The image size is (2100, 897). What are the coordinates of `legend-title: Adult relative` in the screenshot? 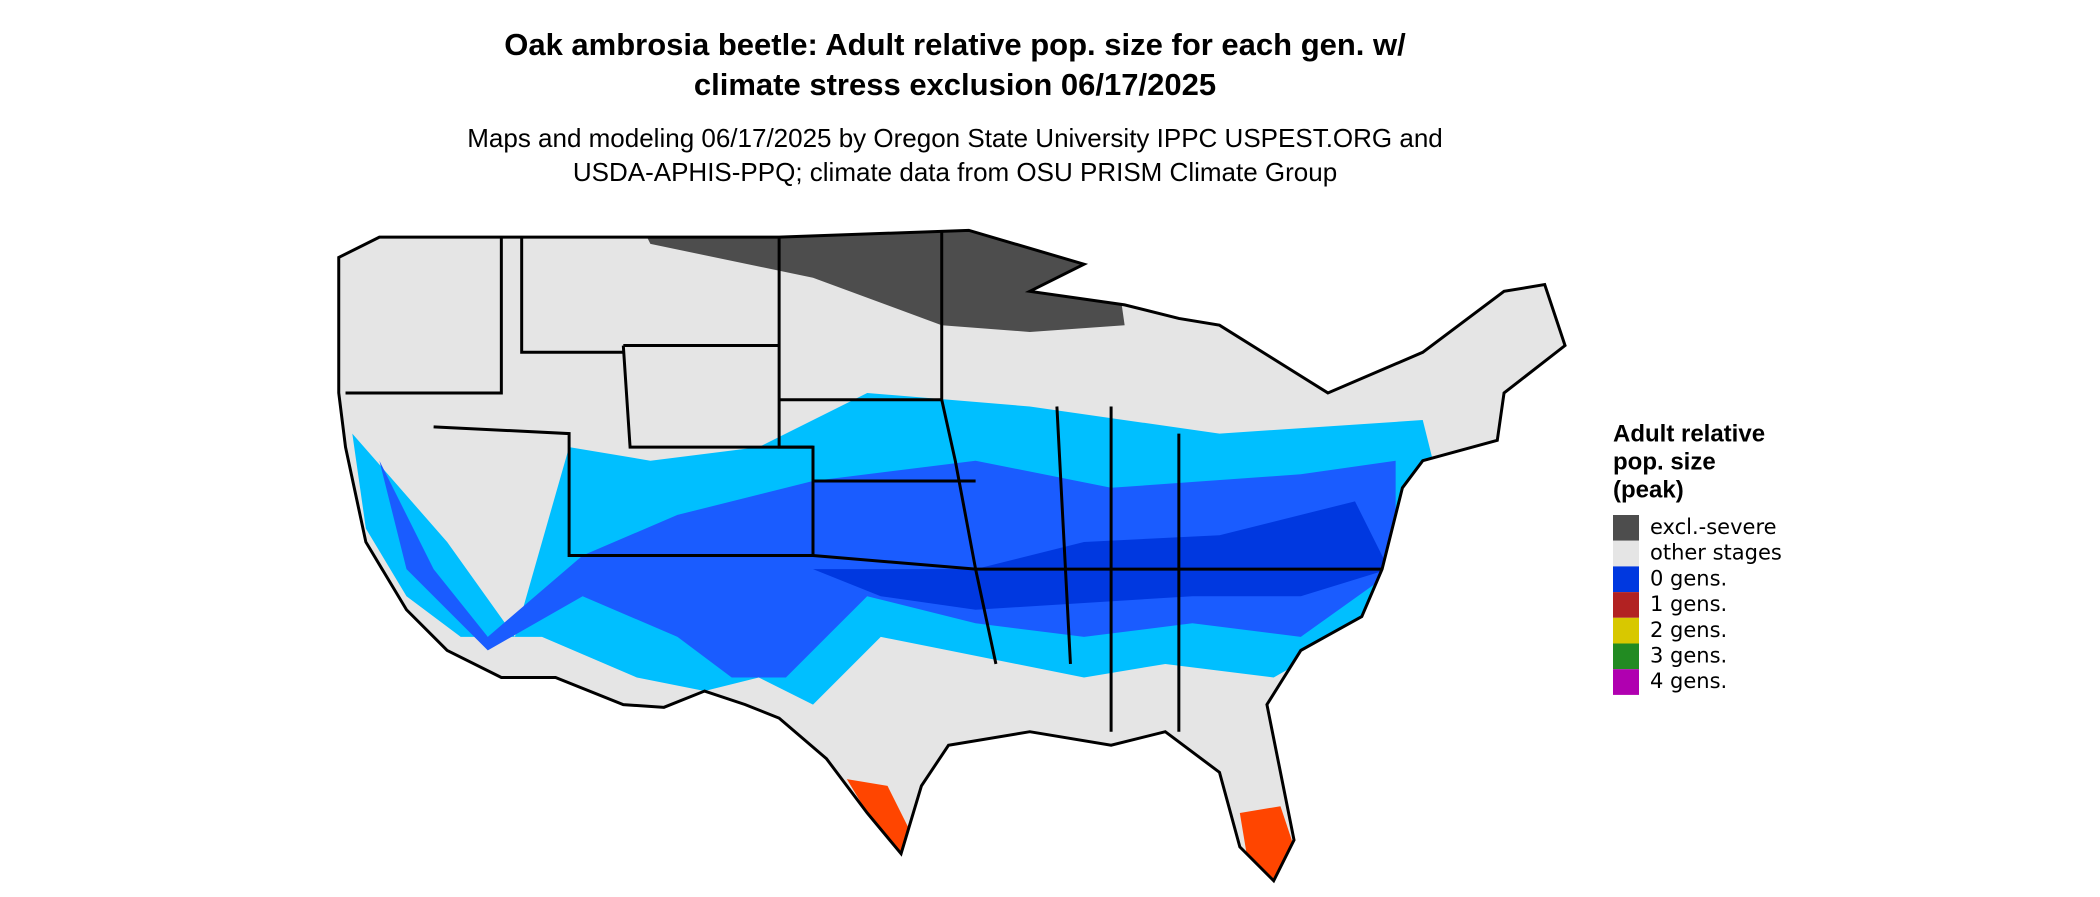 It's located at (1689, 433).